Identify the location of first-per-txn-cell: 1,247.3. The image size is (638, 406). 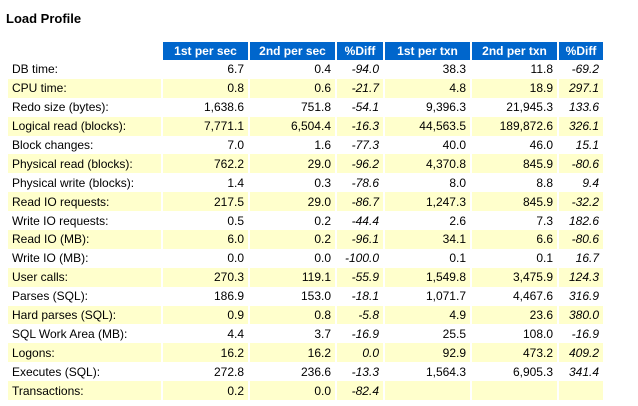
(427, 202).